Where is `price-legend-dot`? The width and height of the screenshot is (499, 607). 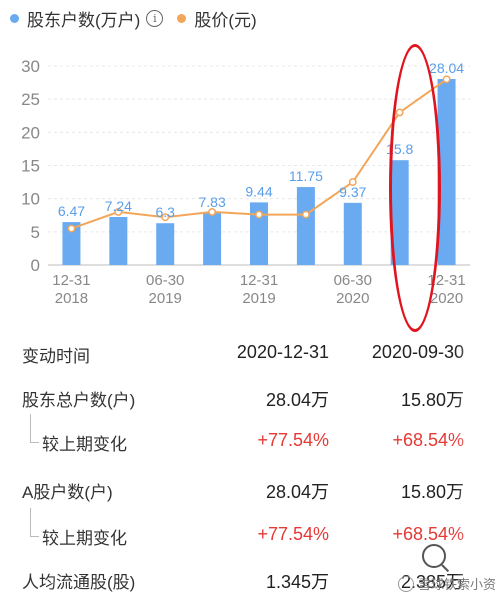
price-legend-dot is located at coordinates (182, 18).